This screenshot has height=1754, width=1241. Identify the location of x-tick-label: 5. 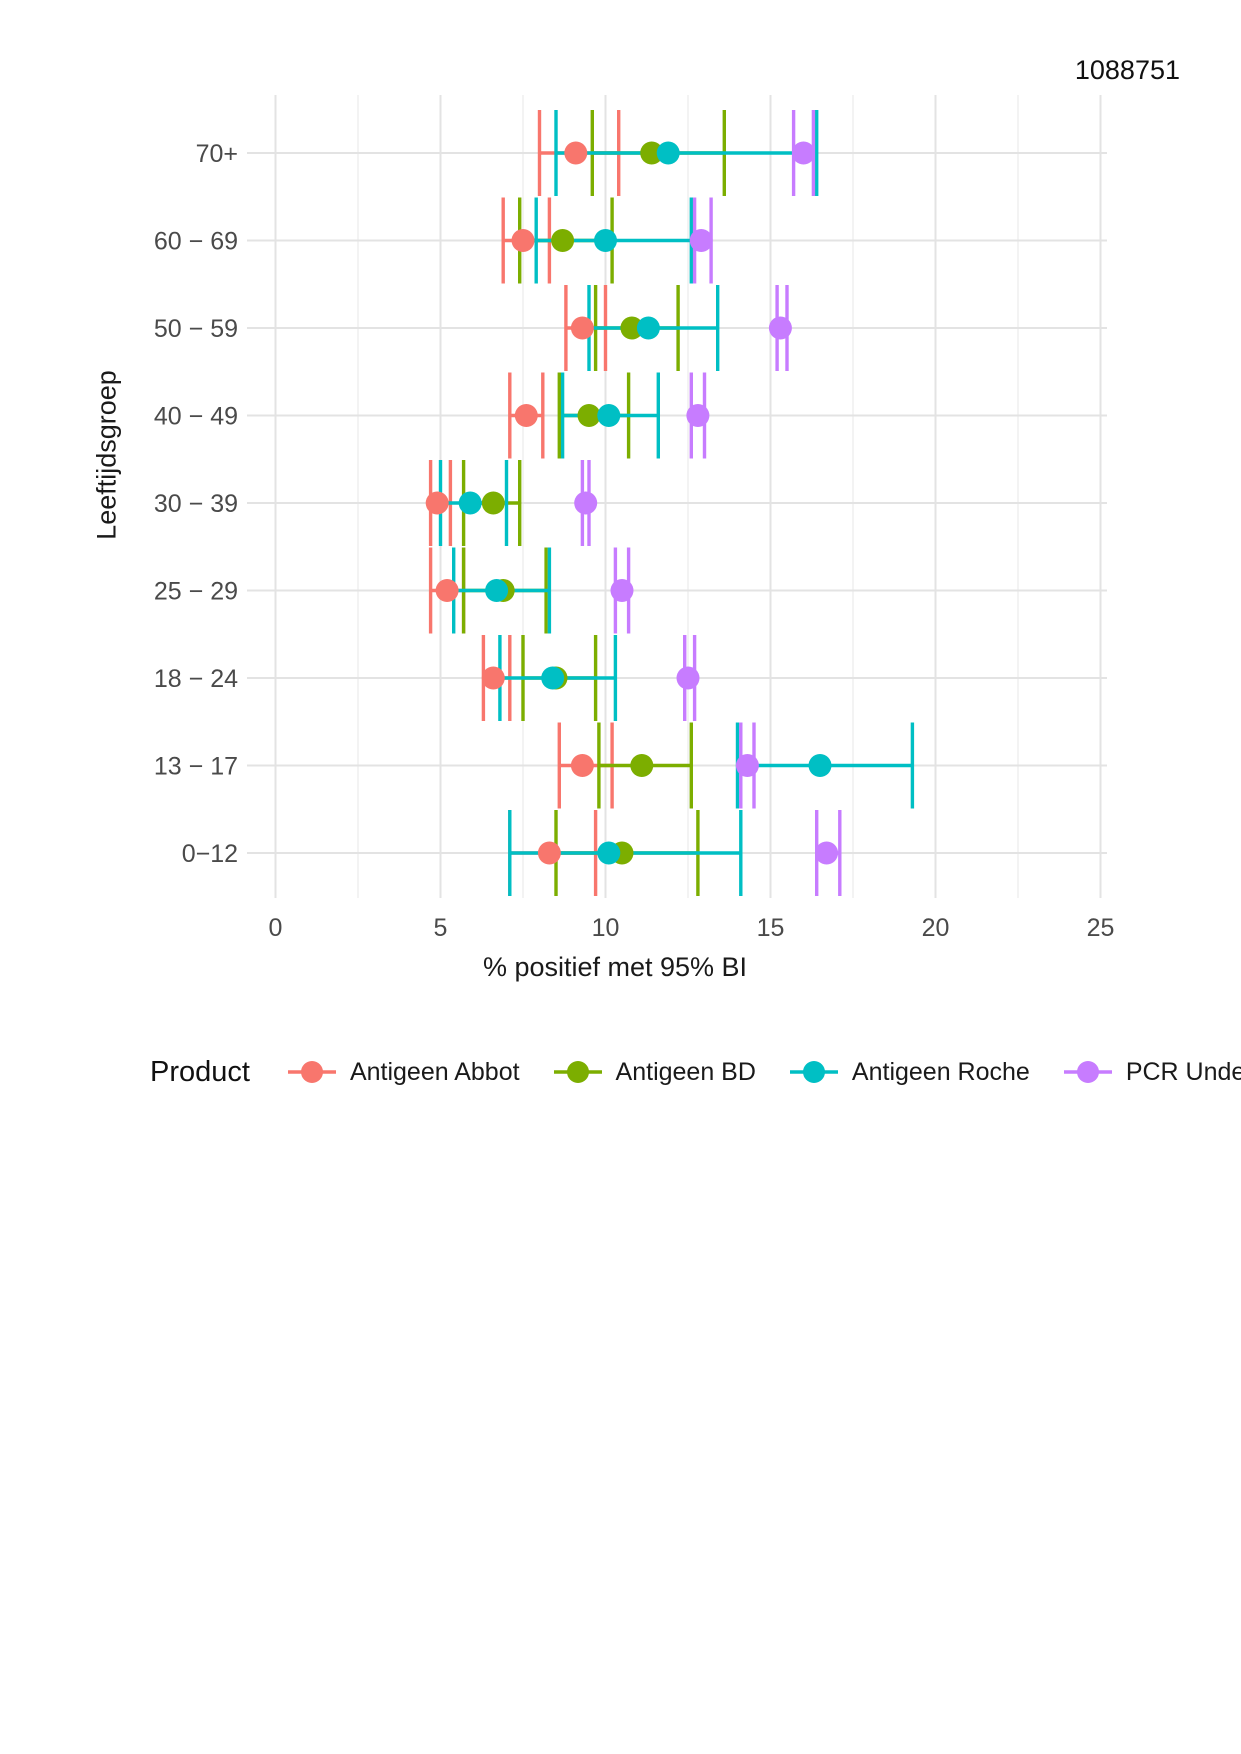
(441, 928).